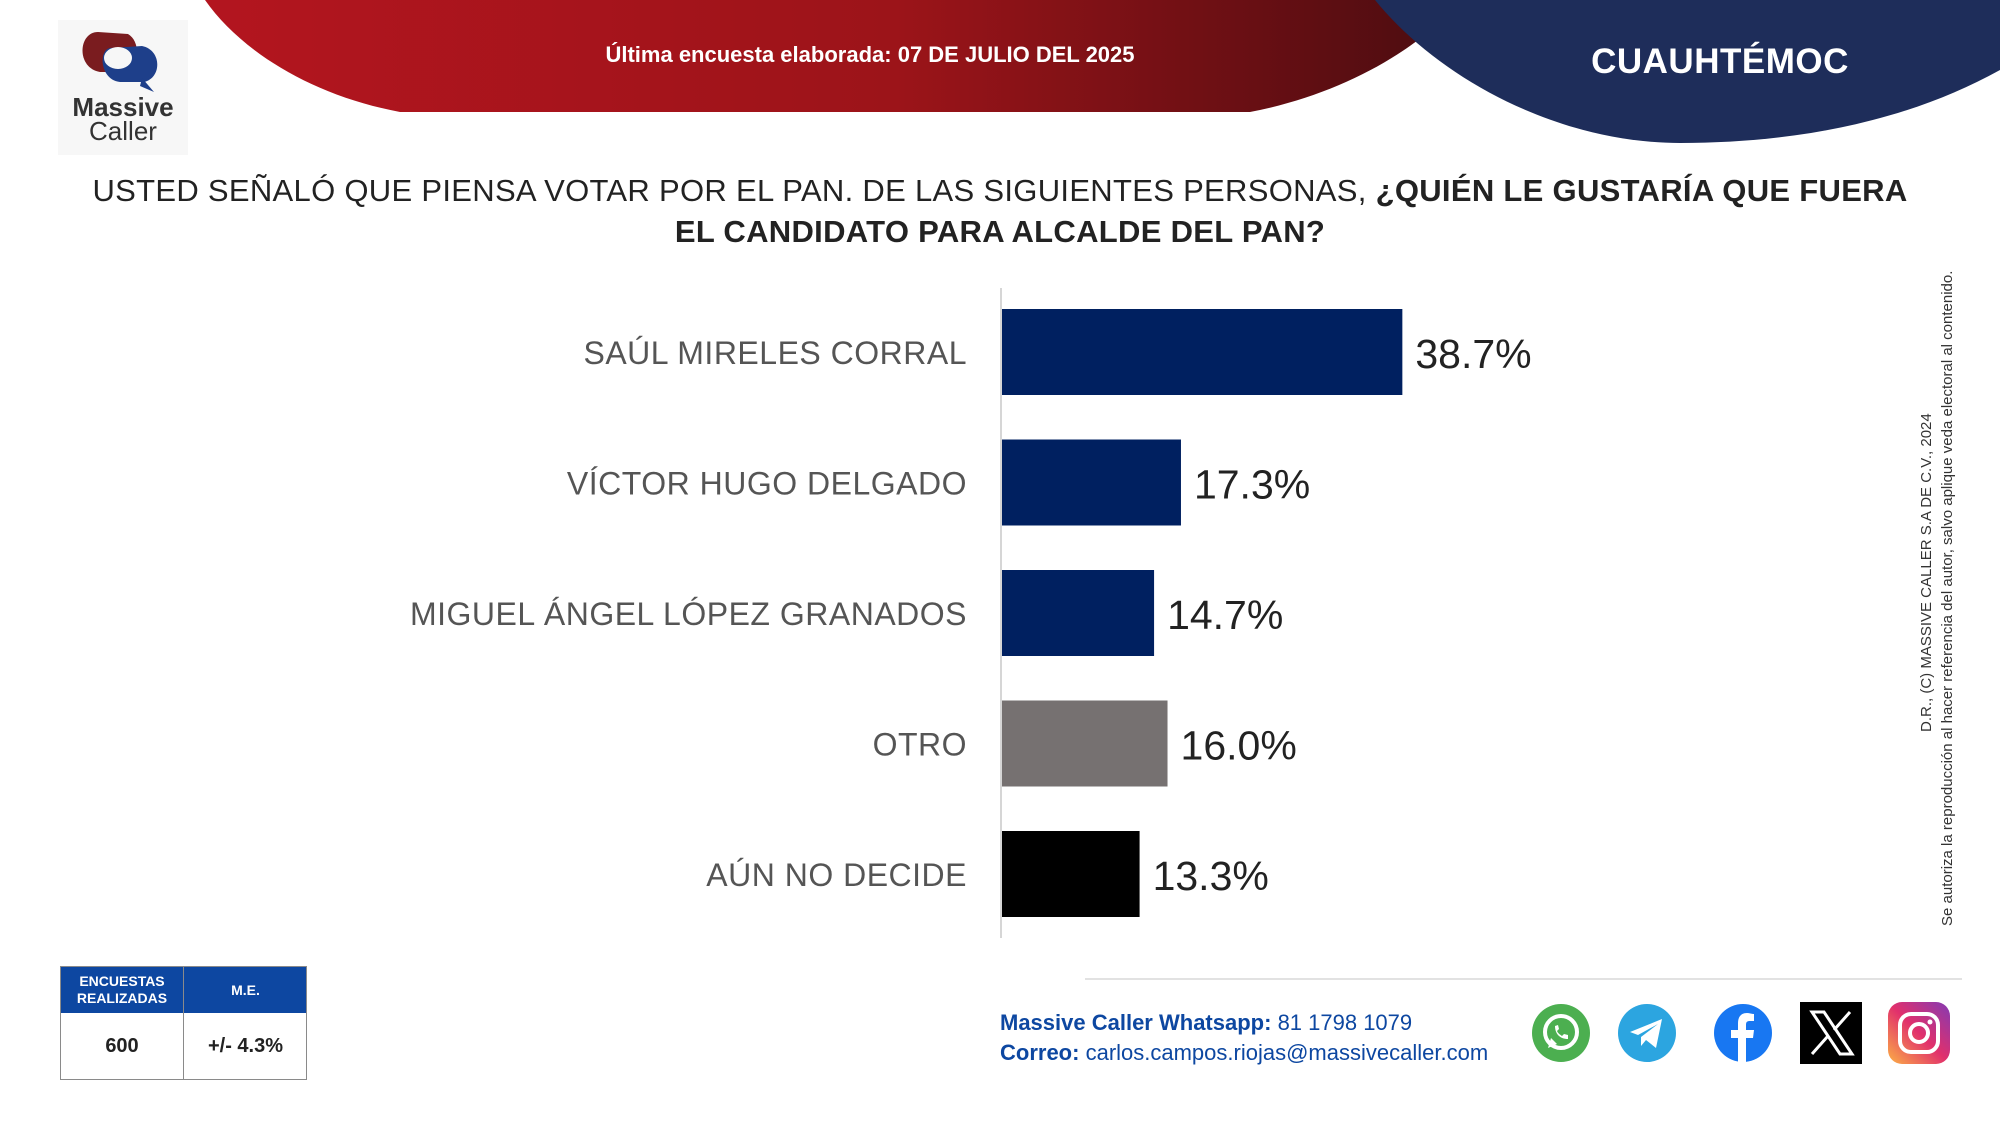 This screenshot has height=1125, width=2000. What do you see at coordinates (920, 745) in the screenshot?
I see `category-label-3: OTRO` at bounding box center [920, 745].